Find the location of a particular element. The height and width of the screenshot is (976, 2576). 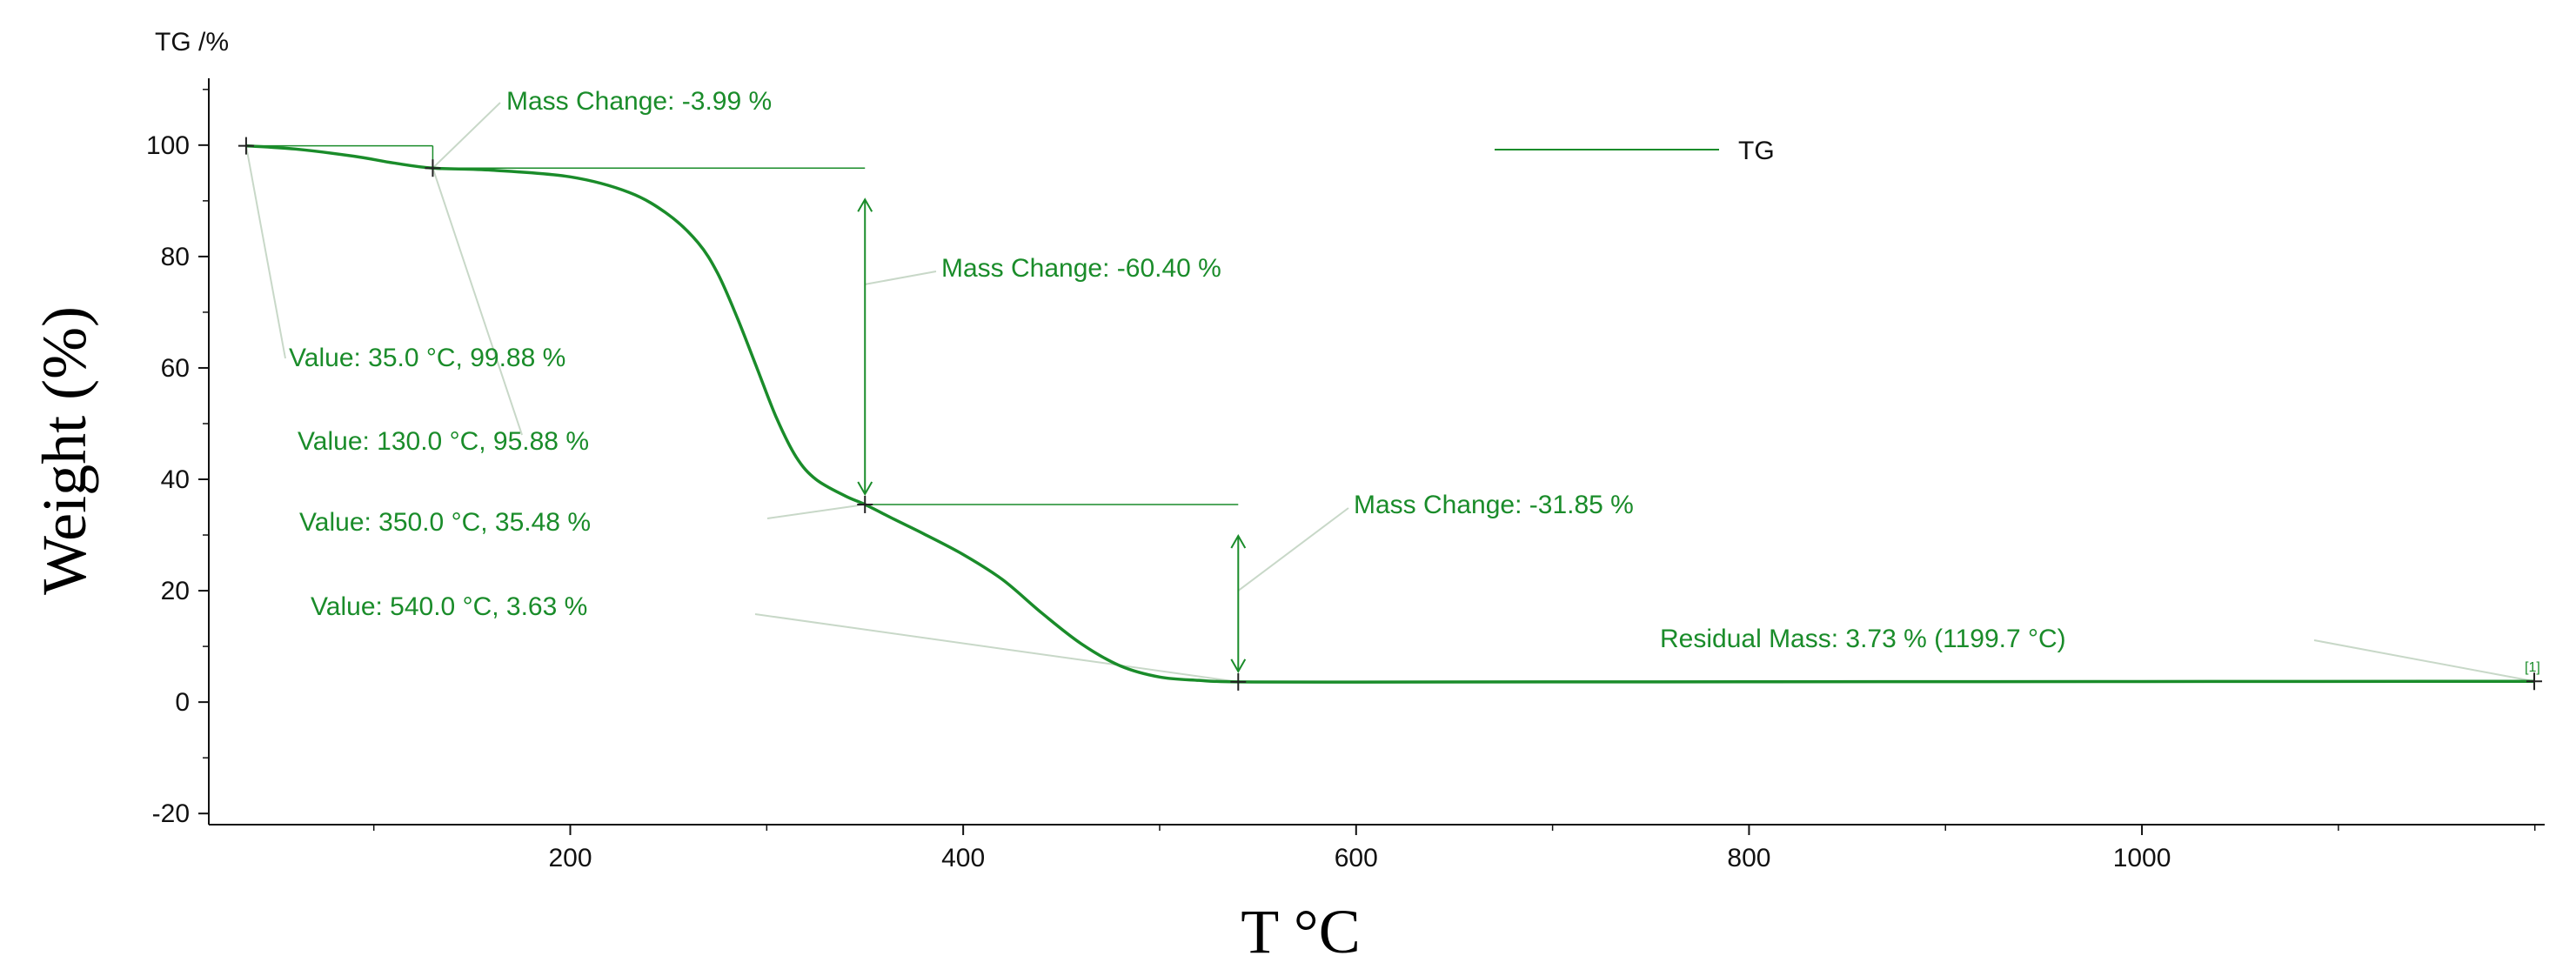

x-tick-label: 1000 is located at coordinates (2142, 858).